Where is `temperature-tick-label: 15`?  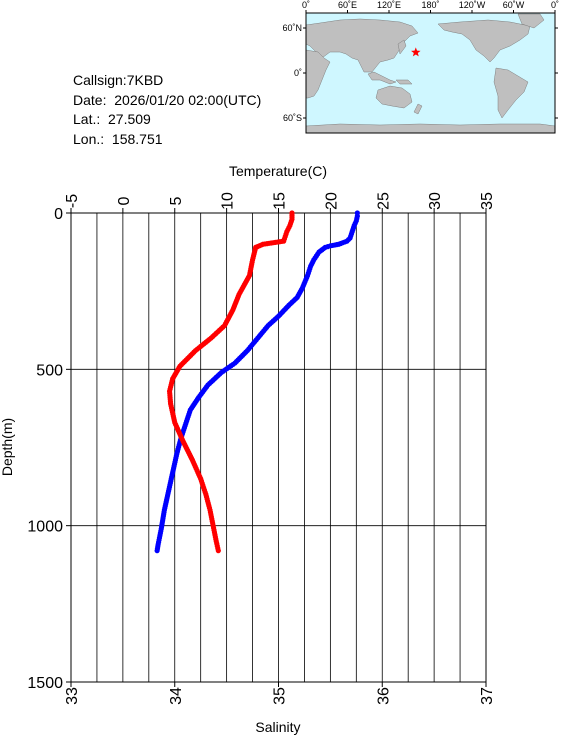
temperature-tick-label: 15 is located at coordinates (280, 201).